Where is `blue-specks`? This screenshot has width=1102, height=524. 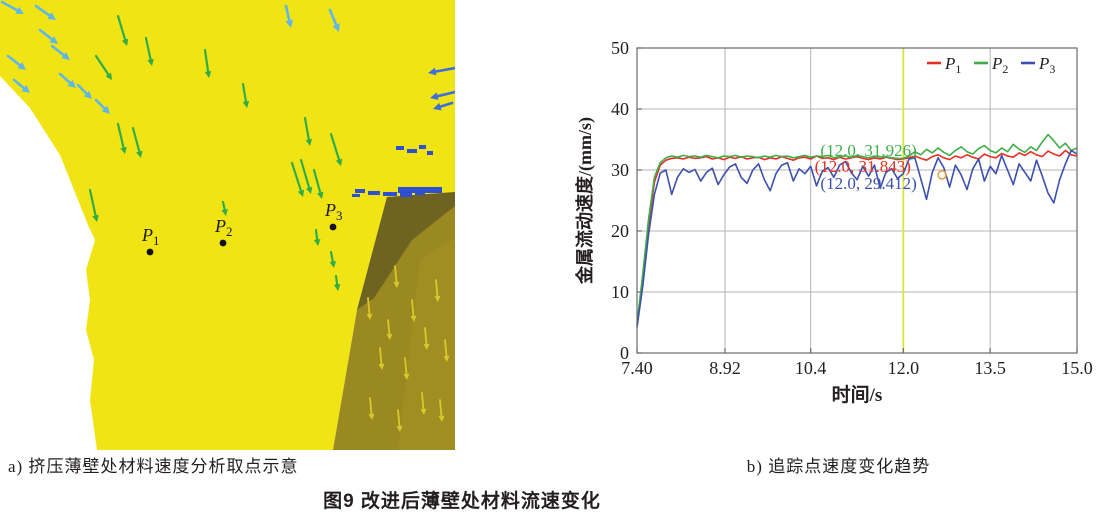
blue-specks is located at coordinates (397, 171).